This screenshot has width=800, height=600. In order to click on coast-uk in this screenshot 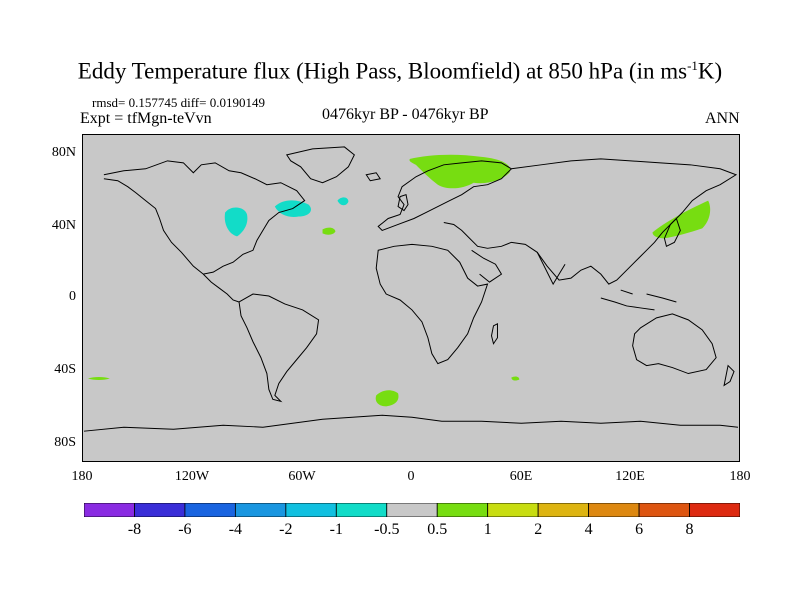, I will do `click(403, 202)`.